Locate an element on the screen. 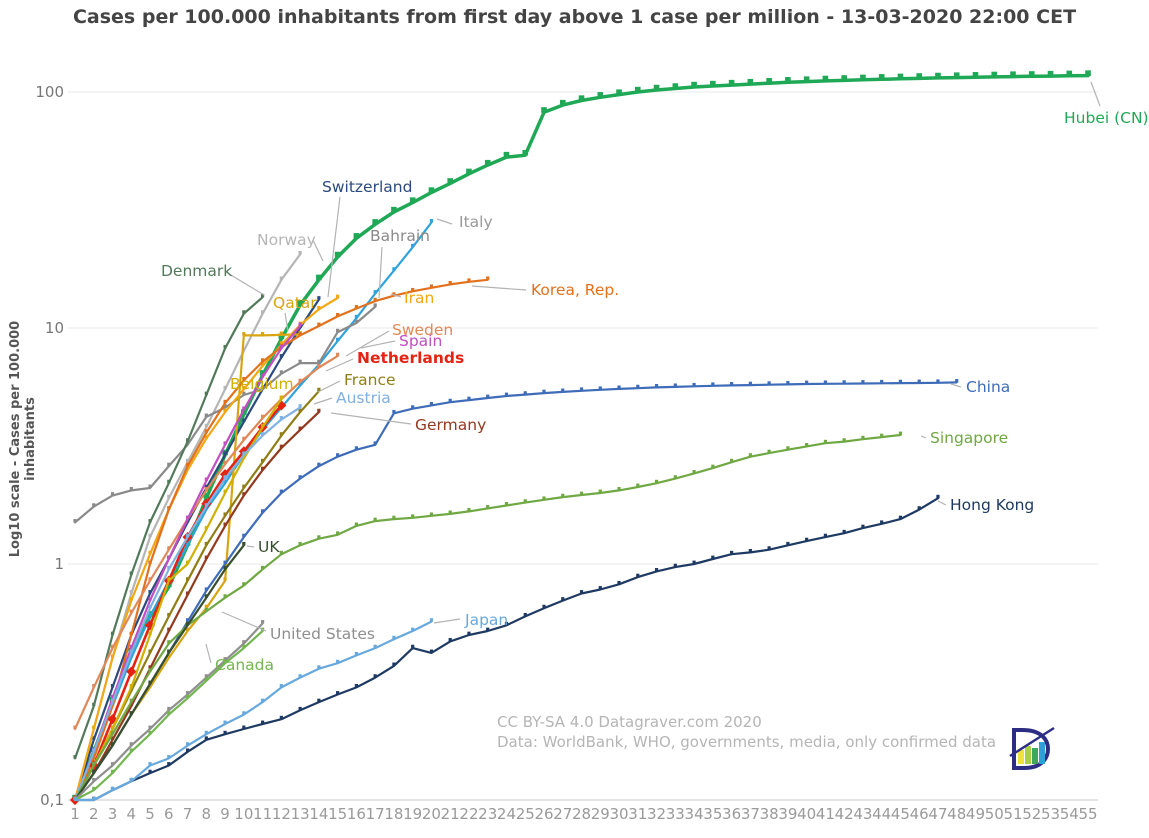 The image size is (1149, 838). series-label-spain: Spain is located at coordinates (401, 341).